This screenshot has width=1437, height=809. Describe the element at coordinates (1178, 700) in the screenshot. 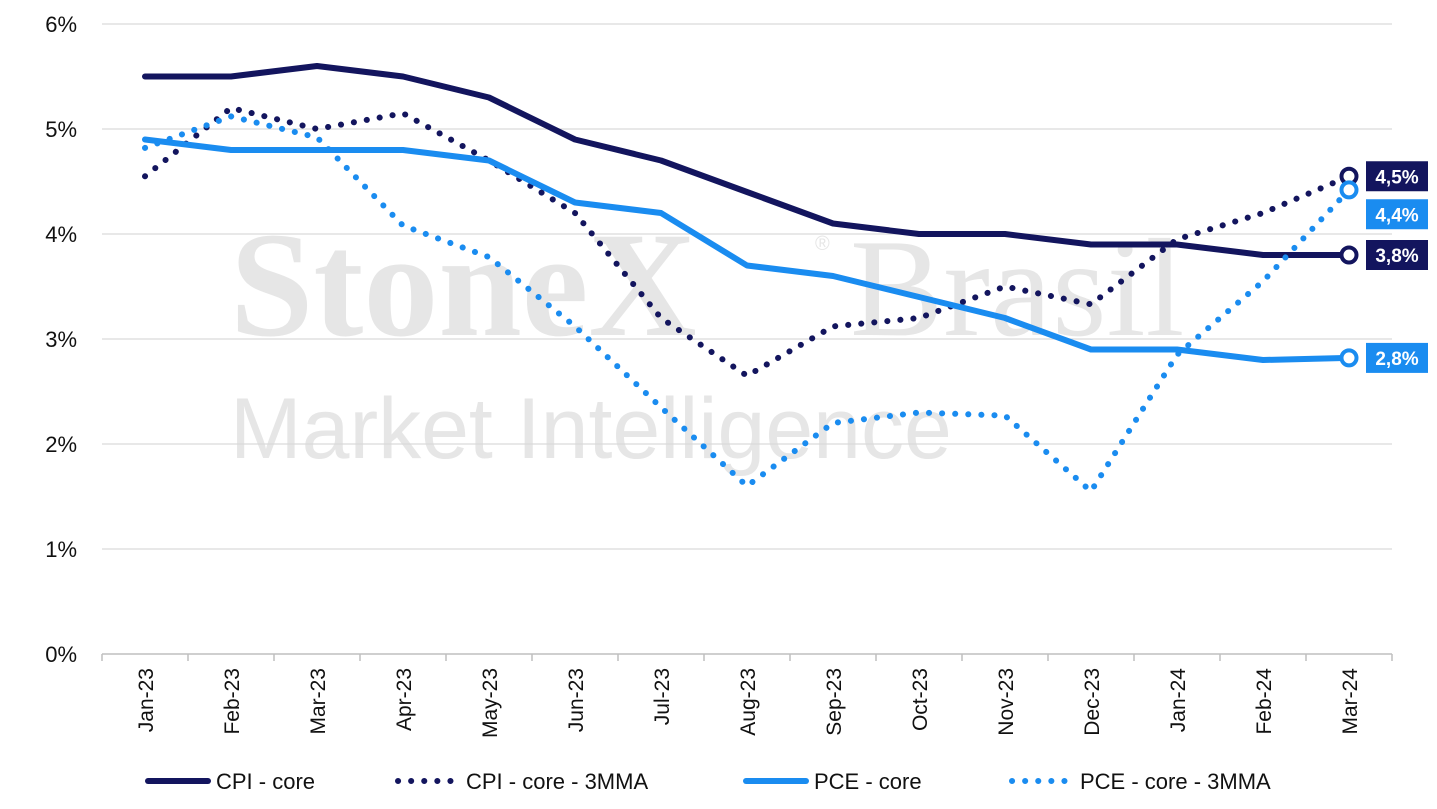

I see `x-tick-label: Jan-24` at that location.